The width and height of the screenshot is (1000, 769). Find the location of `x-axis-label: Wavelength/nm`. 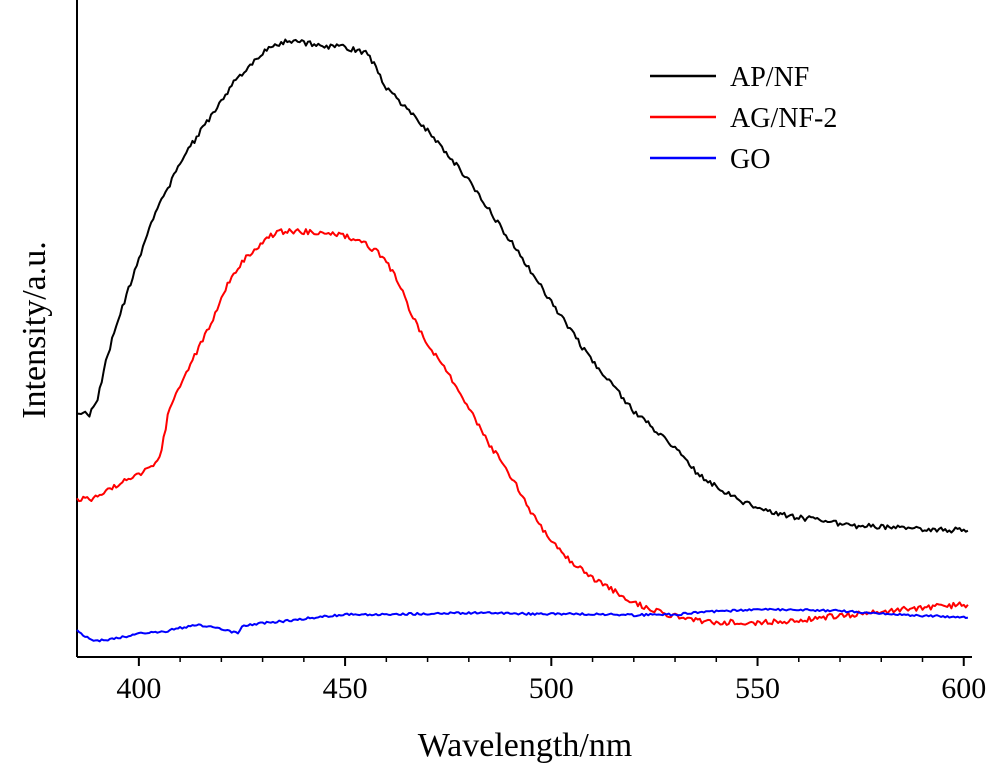

x-axis-label: Wavelength/nm is located at coordinates (525, 745).